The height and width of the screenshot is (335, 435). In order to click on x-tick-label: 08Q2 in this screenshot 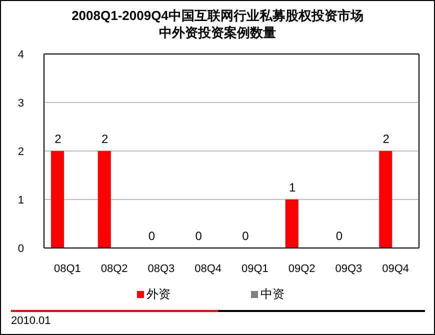, I will do `click(114, 268)`.